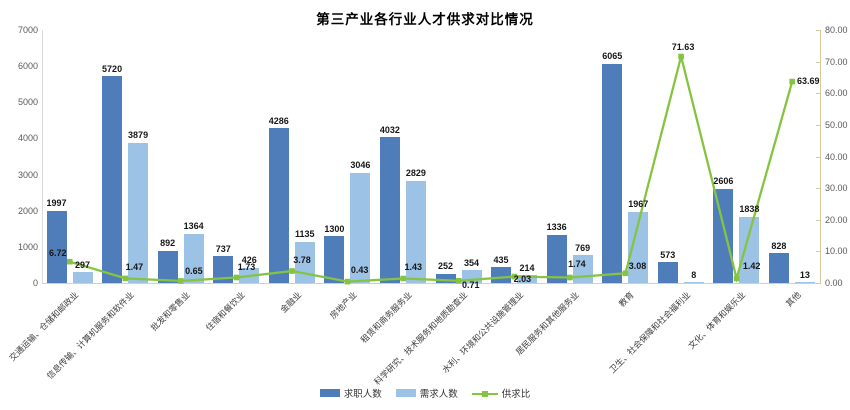 This screenshot has height=410, width=850. What do you see at coordinates (431, 283) in the screenshot?
I see `x-axis-line` at bounding box center [431, 283].